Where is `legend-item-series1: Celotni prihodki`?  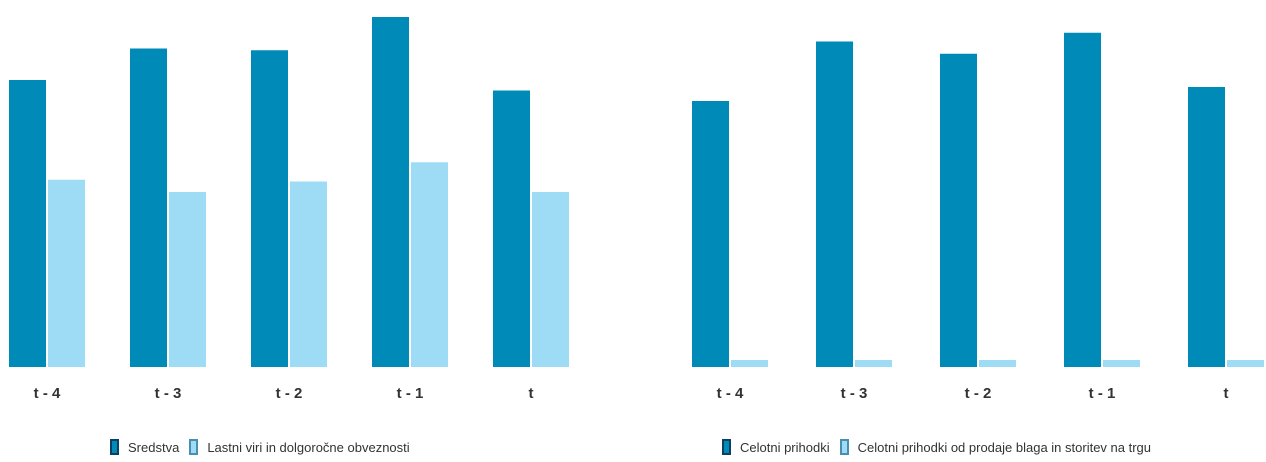
legend-item-series1: Celotni prihodki is located at coordinates (776, 447).